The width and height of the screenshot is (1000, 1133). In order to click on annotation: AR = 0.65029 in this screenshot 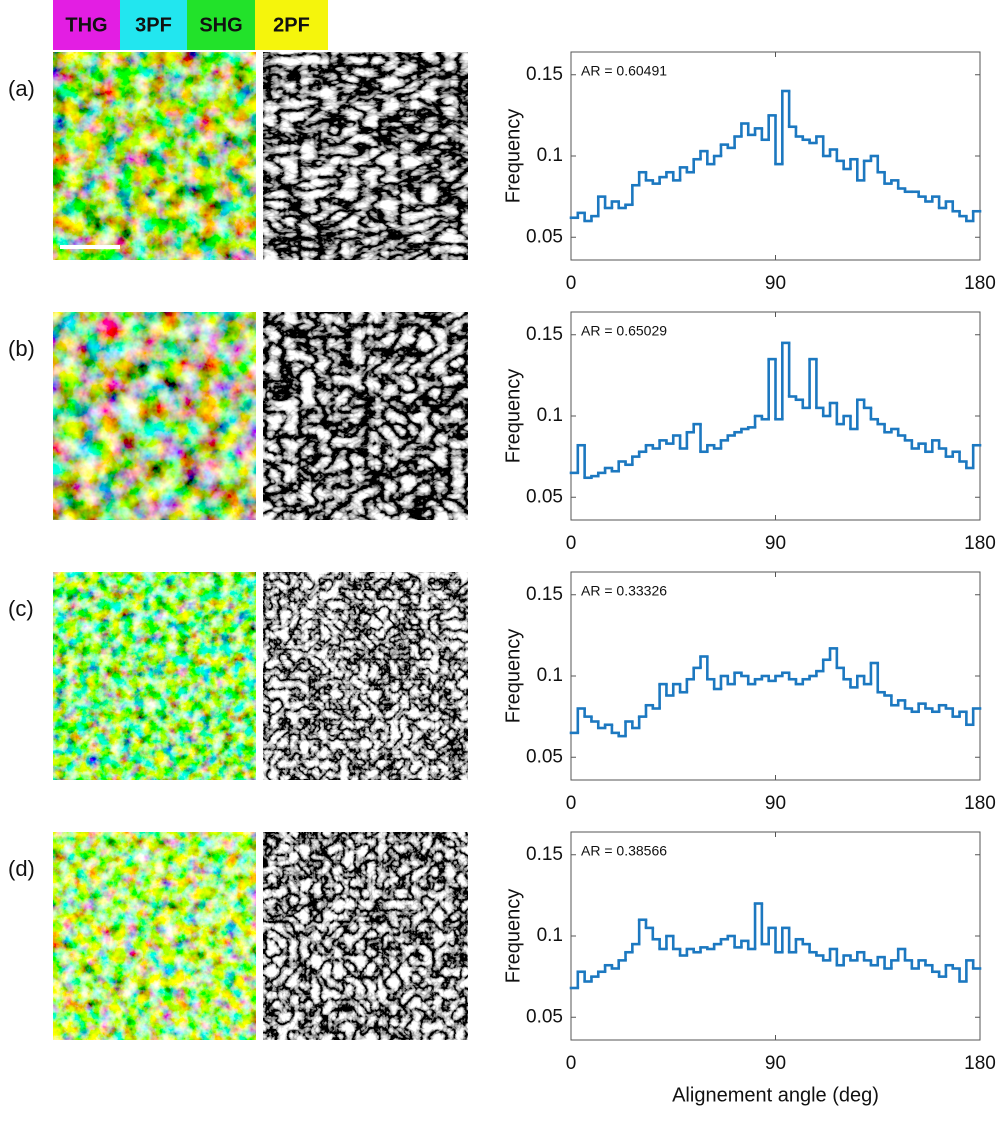, I will do `click(624, 331)`.